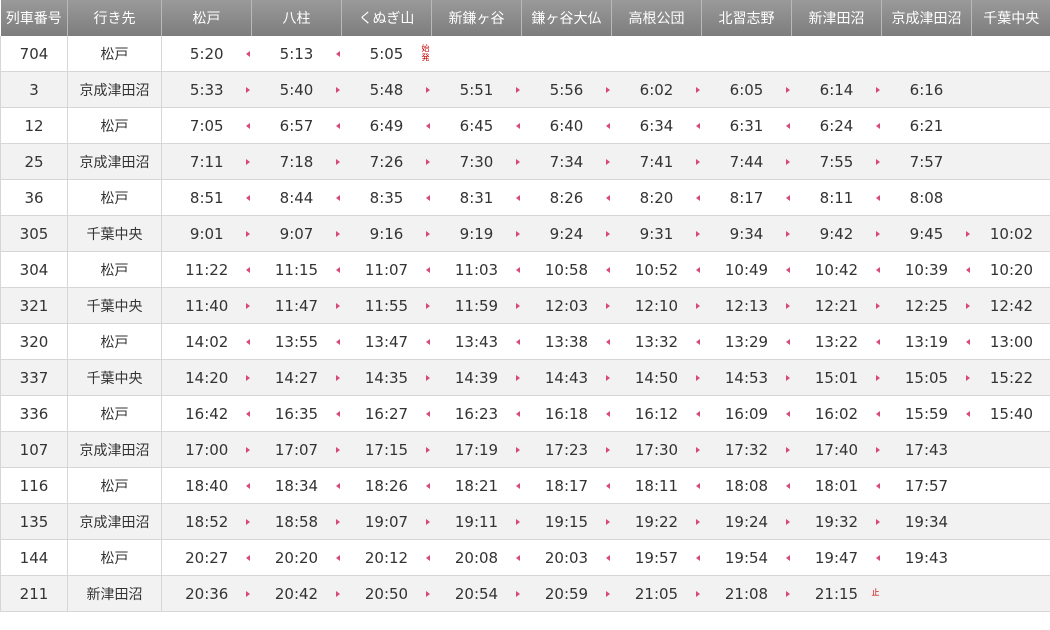  I want to click on departure-time: 18:26, so click(386, 485).